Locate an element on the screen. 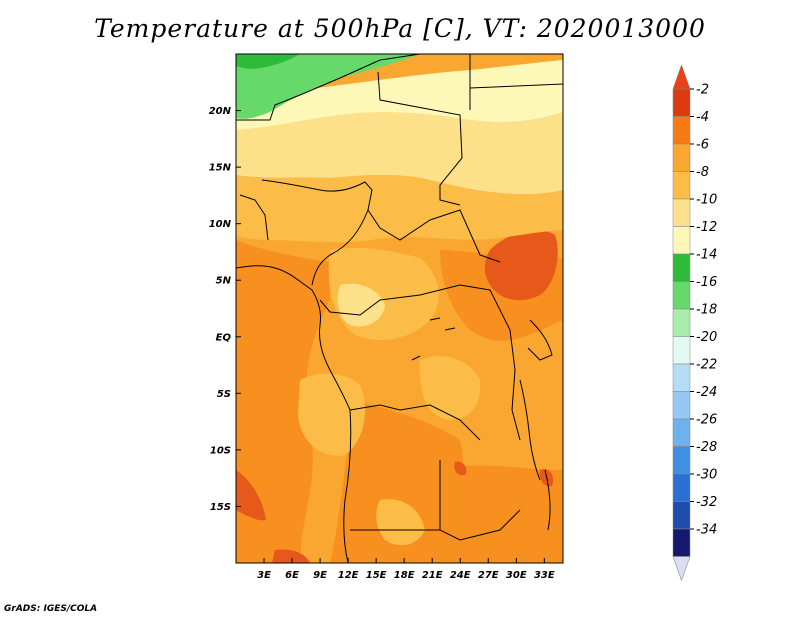  field-hot-east is located at coordinates (521, 265).